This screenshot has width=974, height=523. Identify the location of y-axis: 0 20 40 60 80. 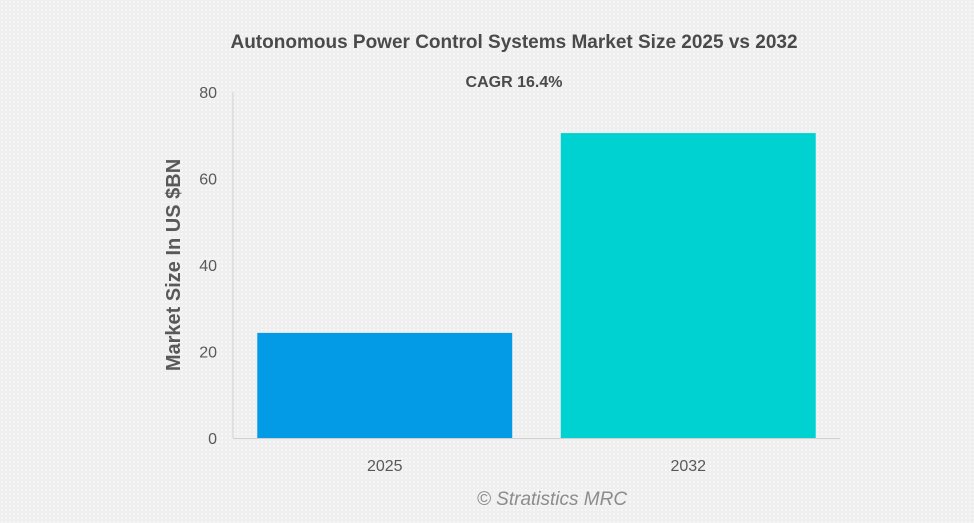
(216, 266).